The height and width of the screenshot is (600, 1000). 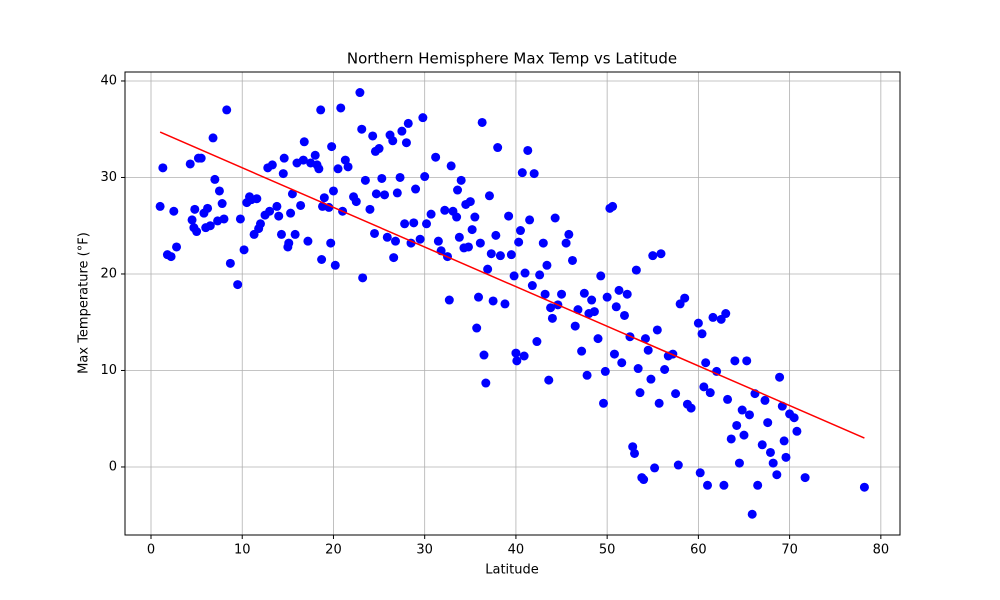 I want to click on x-tick-label: 70, so click(x=789, y=550).